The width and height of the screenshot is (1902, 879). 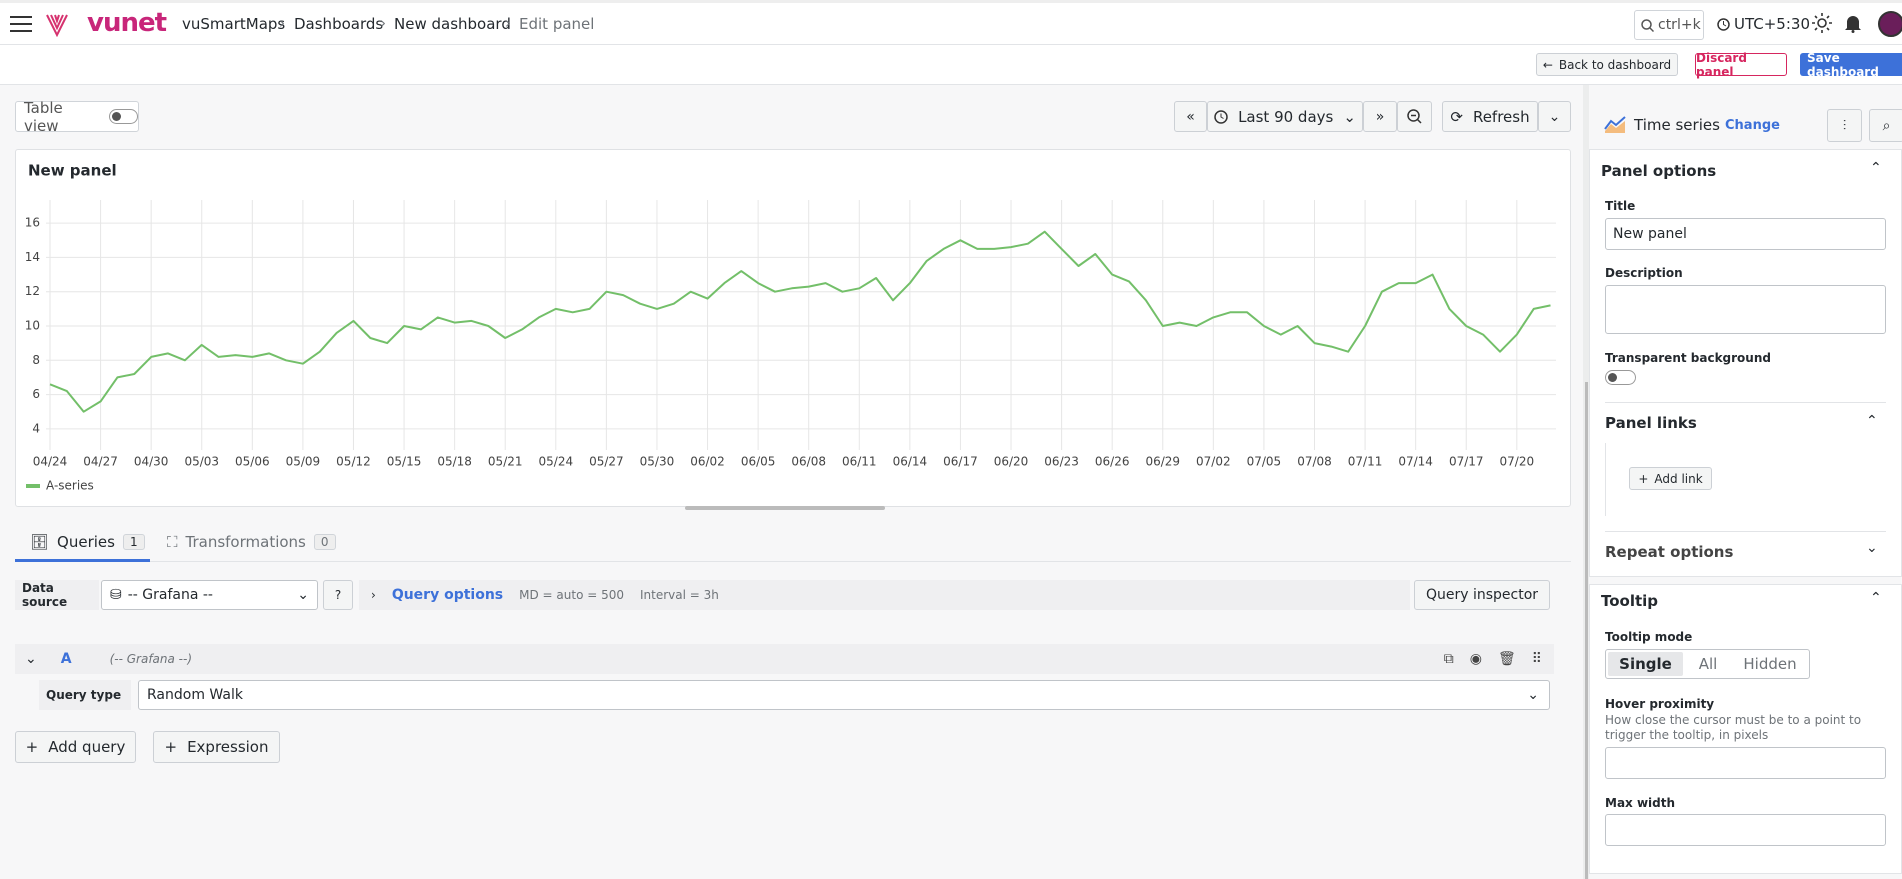 What do you see at coordinates (234, 24) in the screenshot?
I see `breadcrumb: vuSmartMaps` at bounding box center [234, 24].